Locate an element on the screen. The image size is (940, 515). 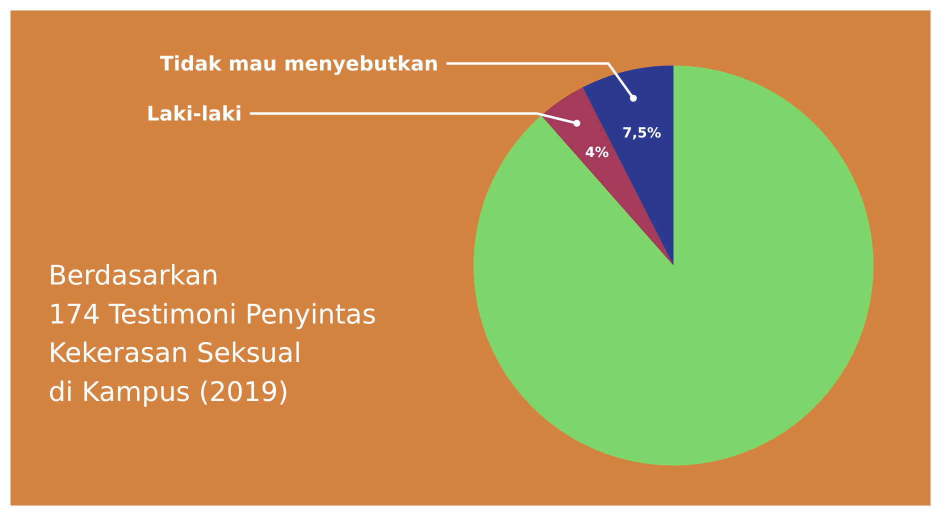
text: Berdasarkan 174 Testimoni Penyintas Kekerasan Seksual di Kampus (2019) is located at coordinates (212, 334).